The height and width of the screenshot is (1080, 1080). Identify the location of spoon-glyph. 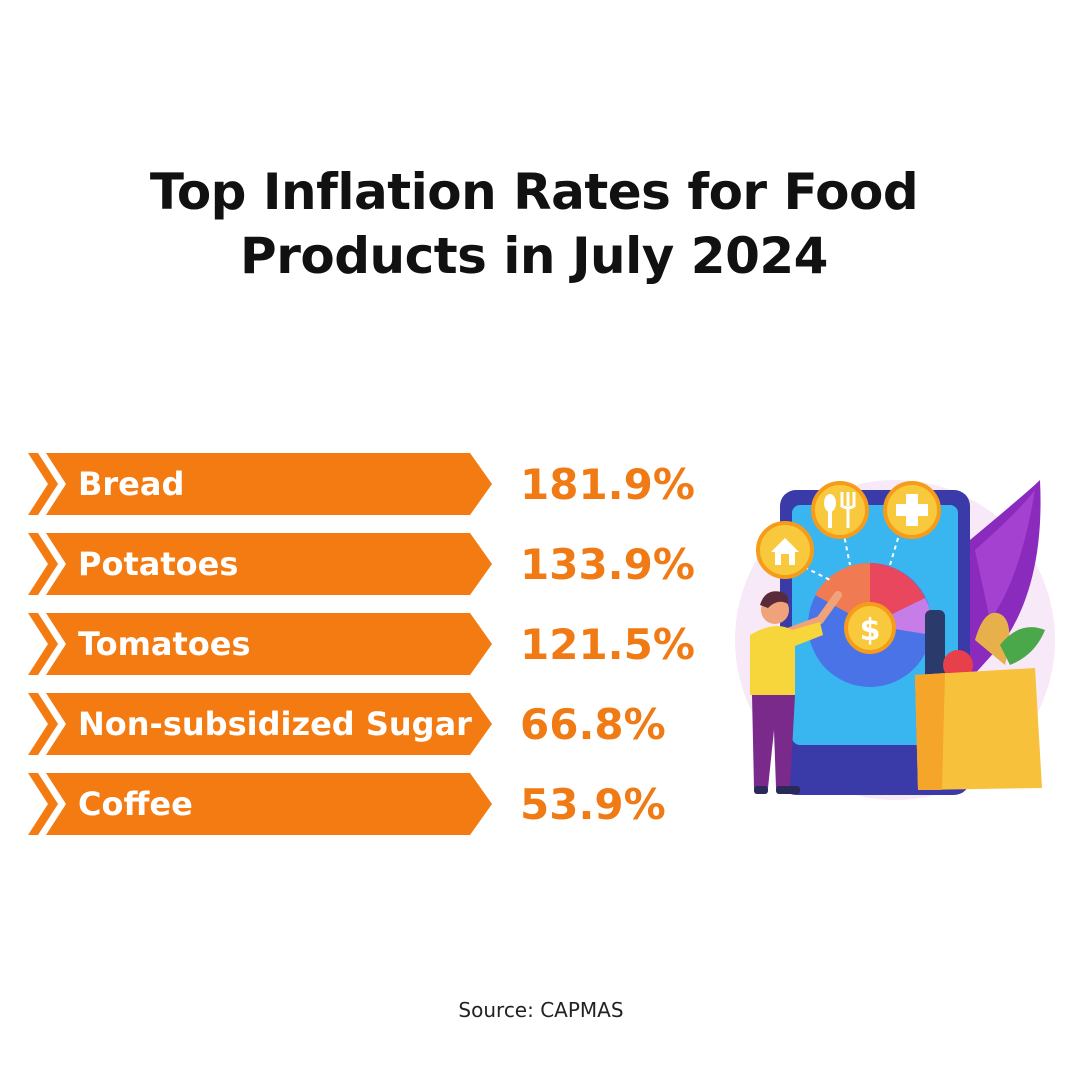
(830, 503).